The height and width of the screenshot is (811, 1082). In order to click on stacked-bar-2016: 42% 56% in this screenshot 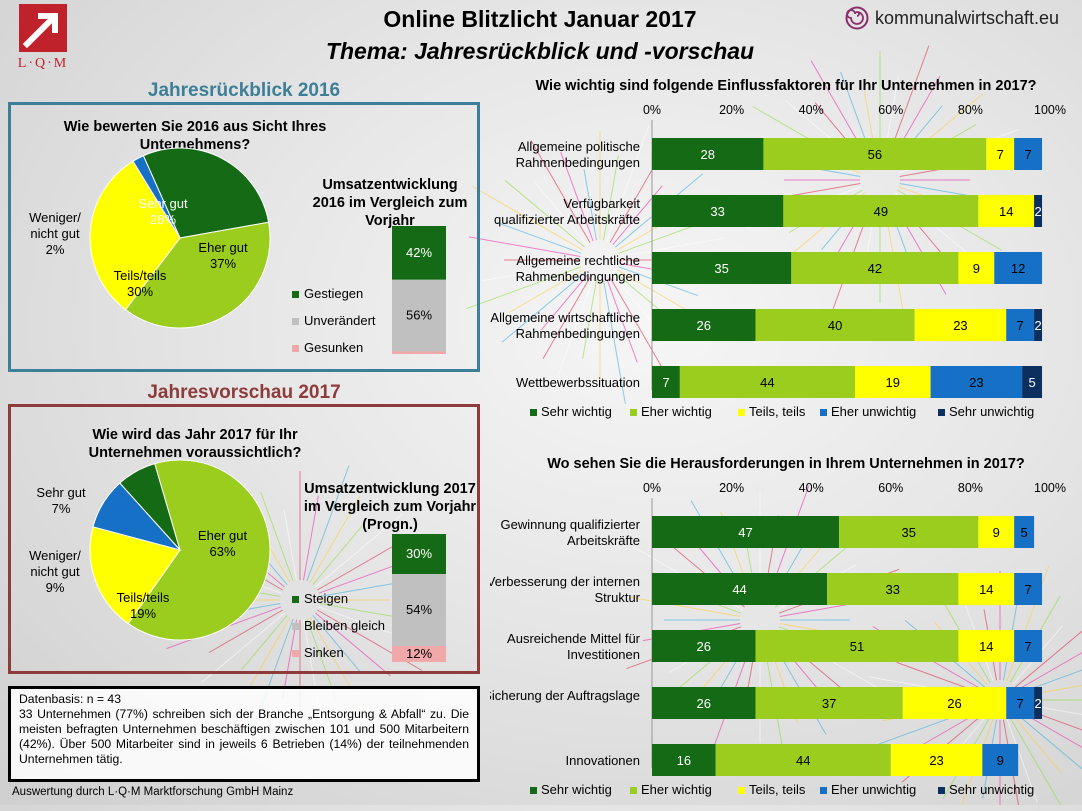, I will do `click(419, 290)`.